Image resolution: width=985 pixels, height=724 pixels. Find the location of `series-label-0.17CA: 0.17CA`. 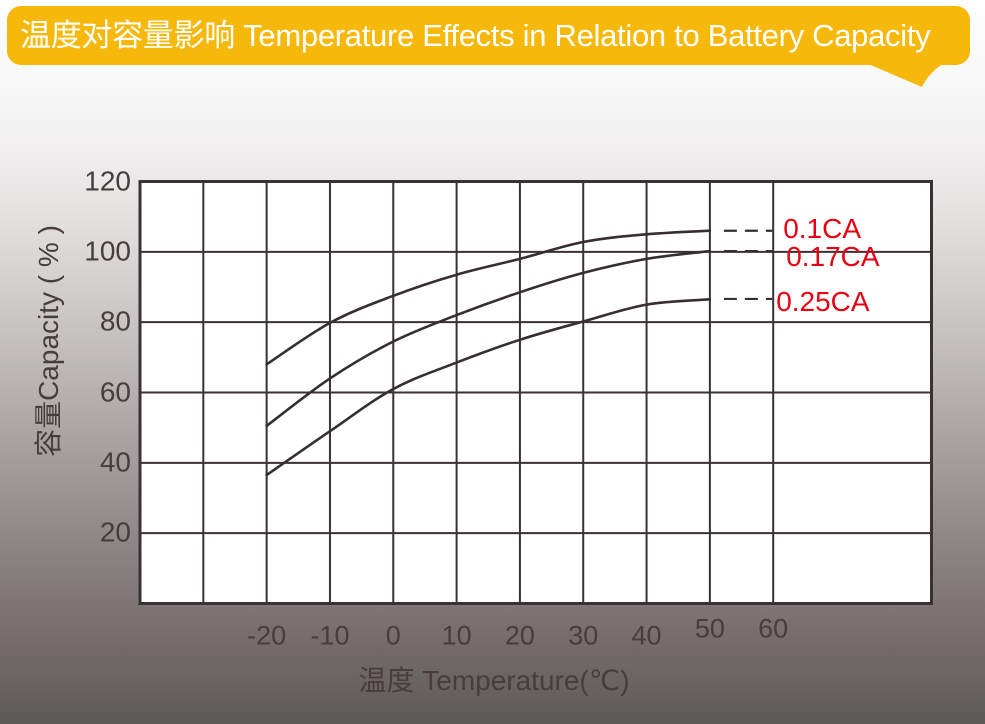

series-label-0.17CA: 0.17CA is located at coordinates (833, 257).